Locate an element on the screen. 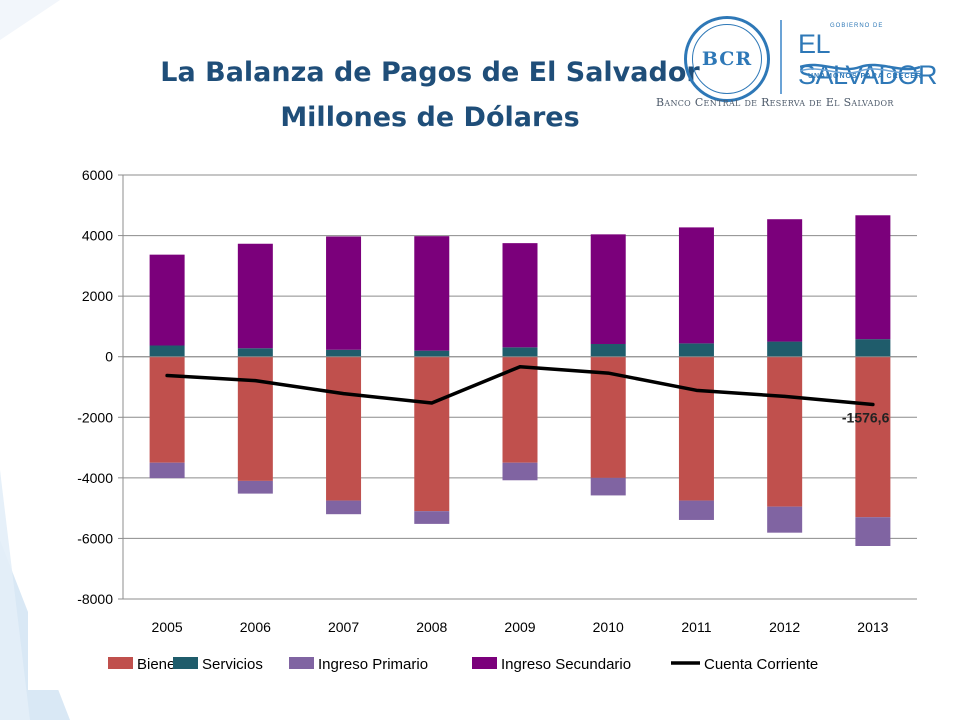 Image resolution: width=960 pixels, height=720 pixels. y-tick-label: 6000 is located at coordinates (97, 175).